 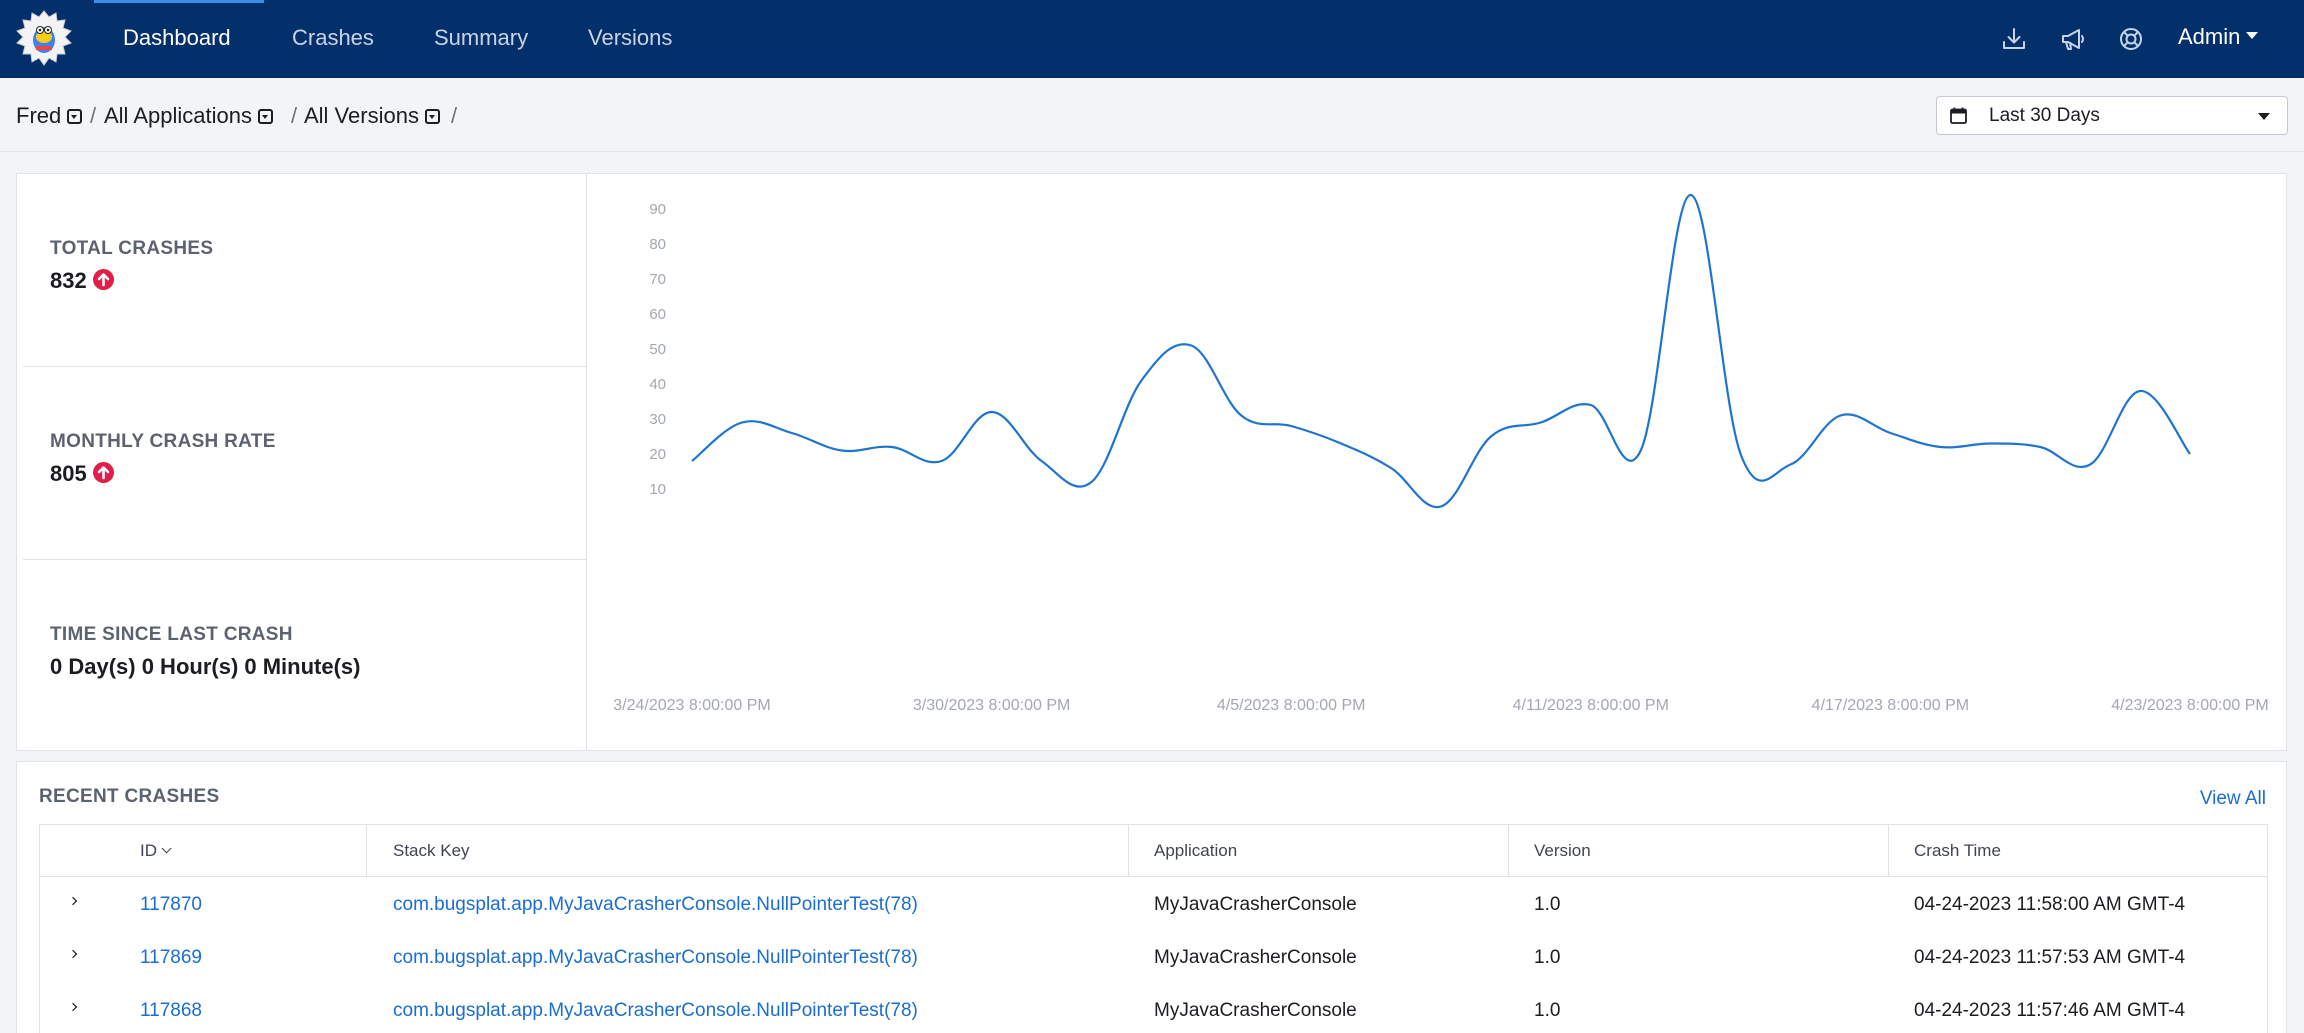 I want to click on column-header-version: Version, so click(x=1562, y=850).